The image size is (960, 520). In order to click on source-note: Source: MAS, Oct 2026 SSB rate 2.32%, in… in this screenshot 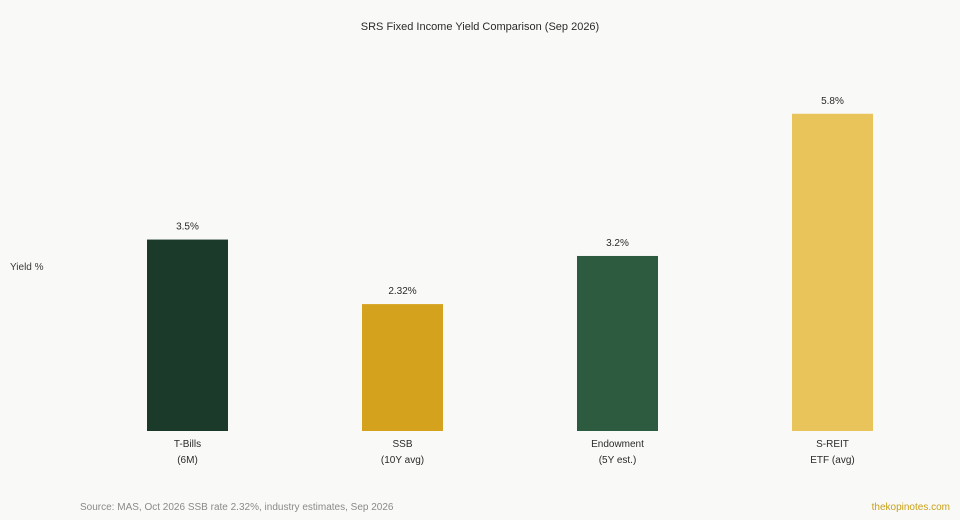, I will do `click(237, 507)`.